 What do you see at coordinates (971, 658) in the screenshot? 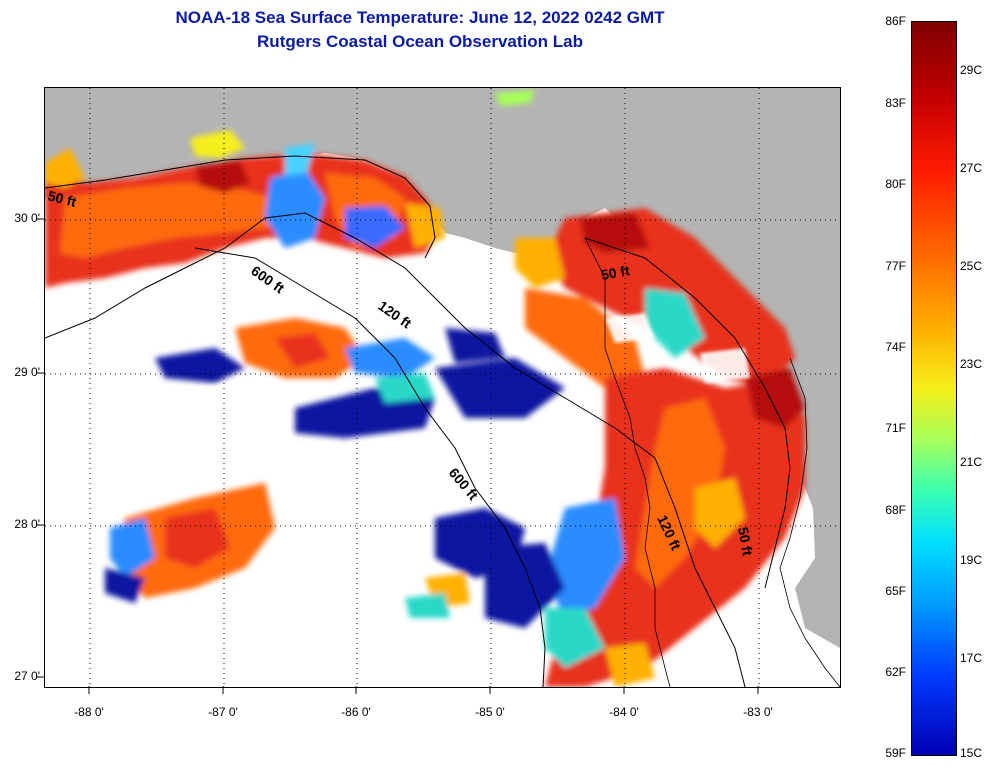
I see `cb-c-17: 17C` at bounding box center [971, 658].